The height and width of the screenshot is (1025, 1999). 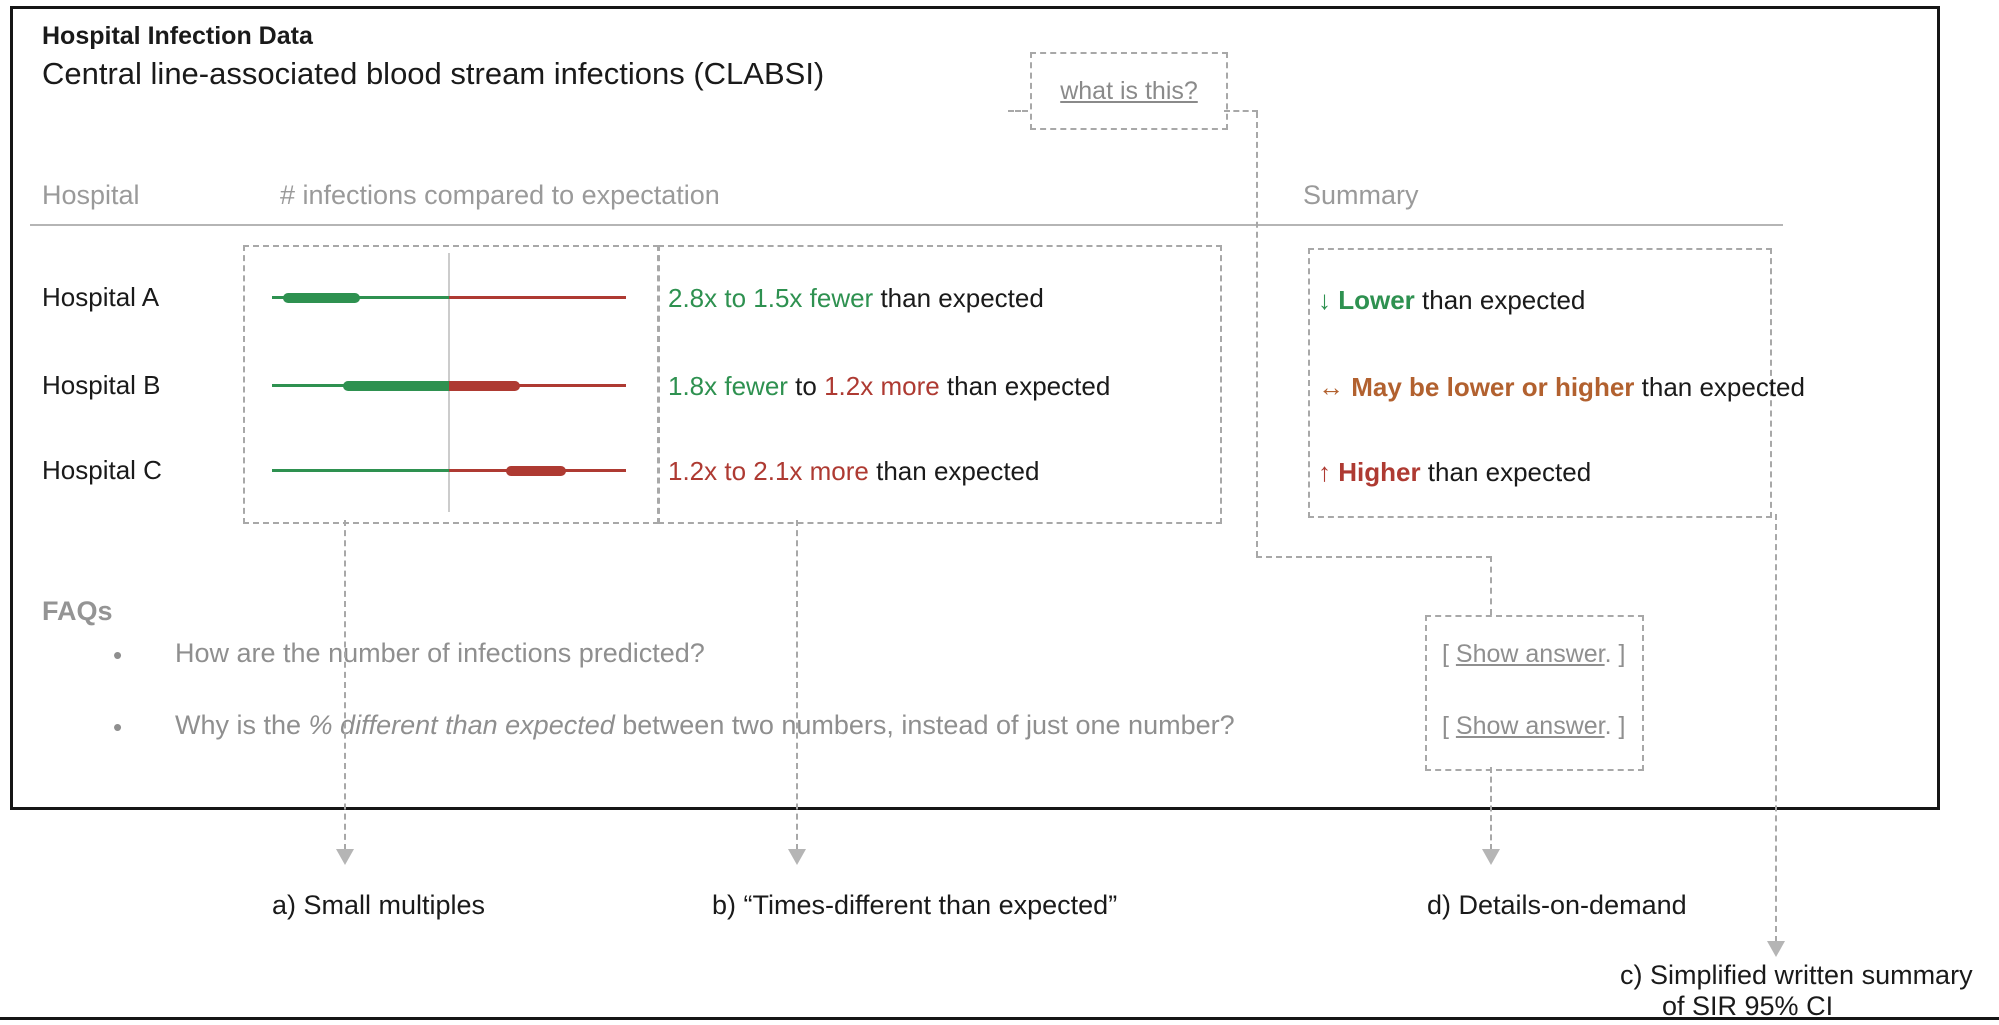 I want to click on callout-box-summary, so click(x=1540, y=383).